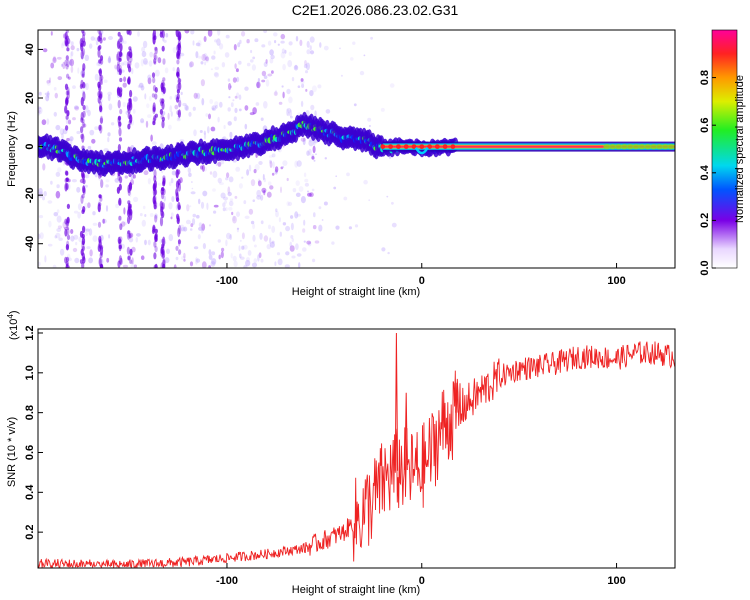  What do you see at coordinates (616, 281) in the screenshot?
I see `spectrogram-xtick-label: 100` at bounding box center [616, 281].